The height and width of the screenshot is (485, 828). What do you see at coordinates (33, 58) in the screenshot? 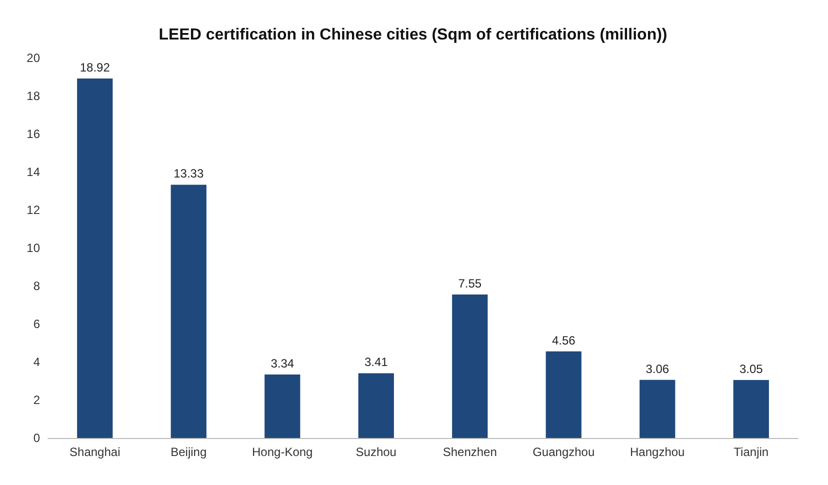
I see `y-tick-label: 20` at bounding box center [33, 58].